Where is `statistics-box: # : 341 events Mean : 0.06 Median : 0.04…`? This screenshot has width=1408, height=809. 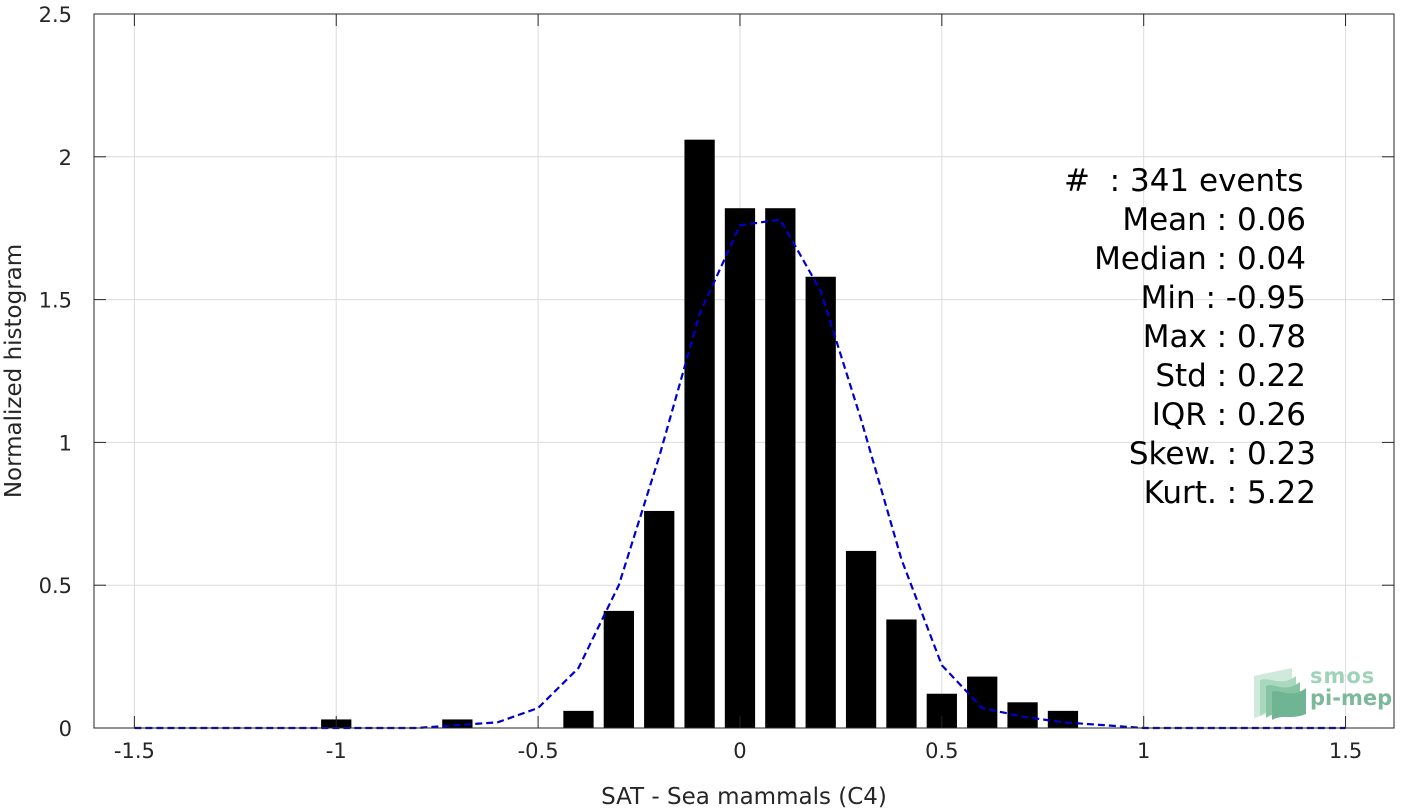
statistics-box: # : 341 events Mean : 0.06 Median : 0.04… is located at coordinates (1205, 337).